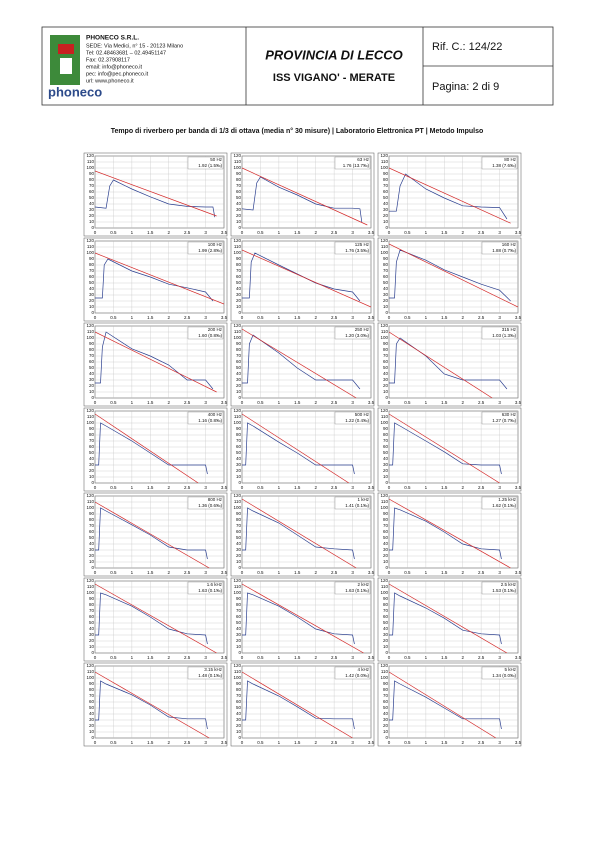 The height and width of the screenshot is (842, 595). I want to click on band-label: 2.5 kHz, so click(509, 584).